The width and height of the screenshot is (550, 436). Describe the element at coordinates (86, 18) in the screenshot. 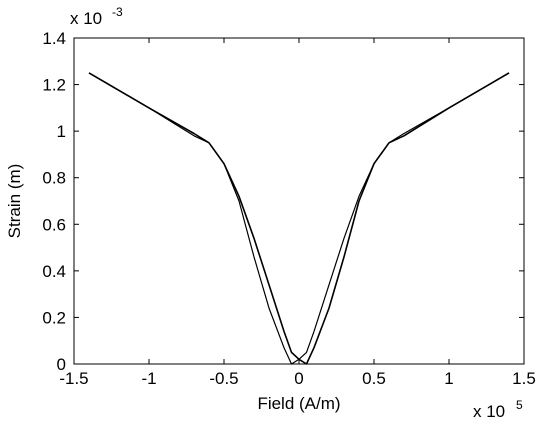

I see `y-multiplier-base: x 10` at that location.